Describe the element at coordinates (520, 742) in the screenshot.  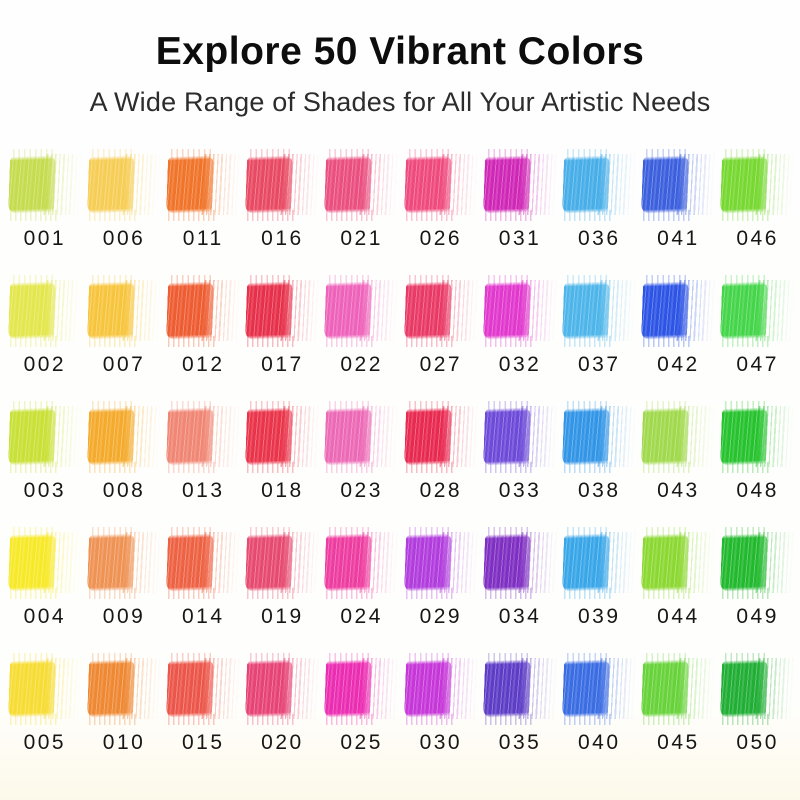
I see `swatch-label: 035` at that location.